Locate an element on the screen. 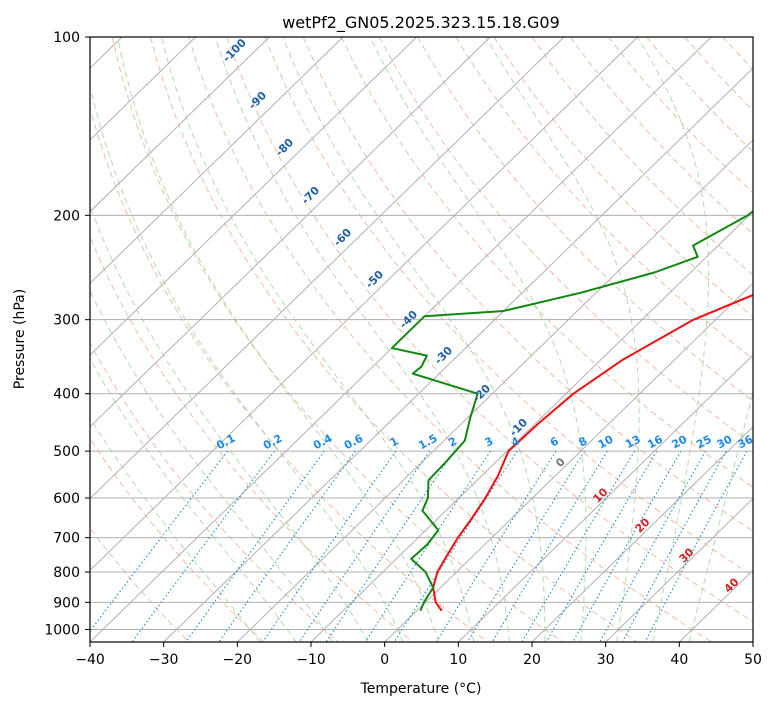 This screenshot has width=775, height=708. mixing-ratio-label: 10 is located at coordinates (606, 442).